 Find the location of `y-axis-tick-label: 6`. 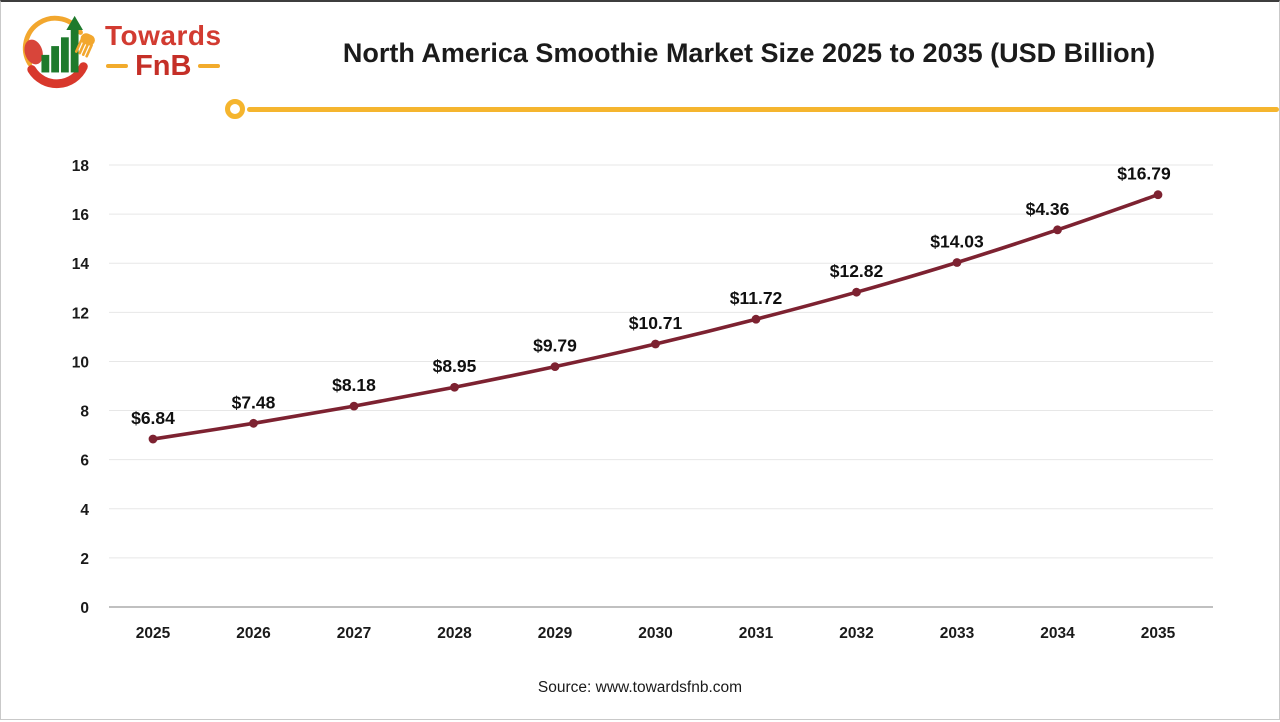

y-axis-tick-label: 6 is located at coordinates (84, 461).